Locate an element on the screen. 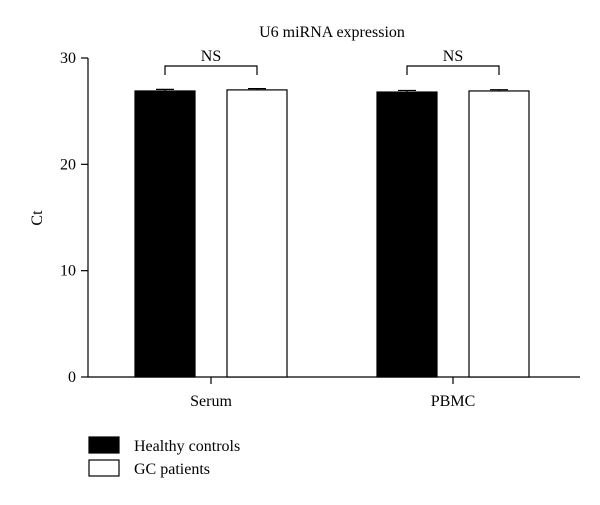  chart-title: U6 miRNA expression is located at coordinates (332, 32).